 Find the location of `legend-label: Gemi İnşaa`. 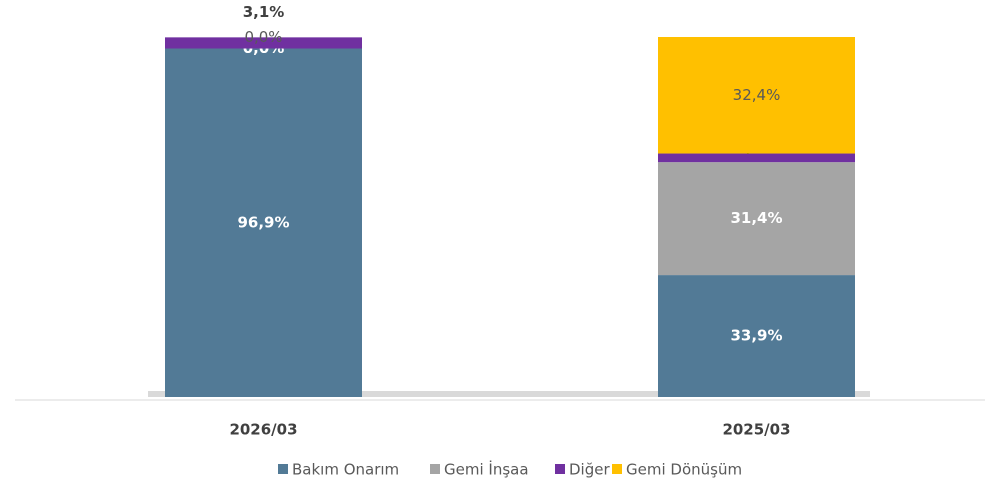

legend-label: Gemi İnşaa is located at coordinates (486, 469).